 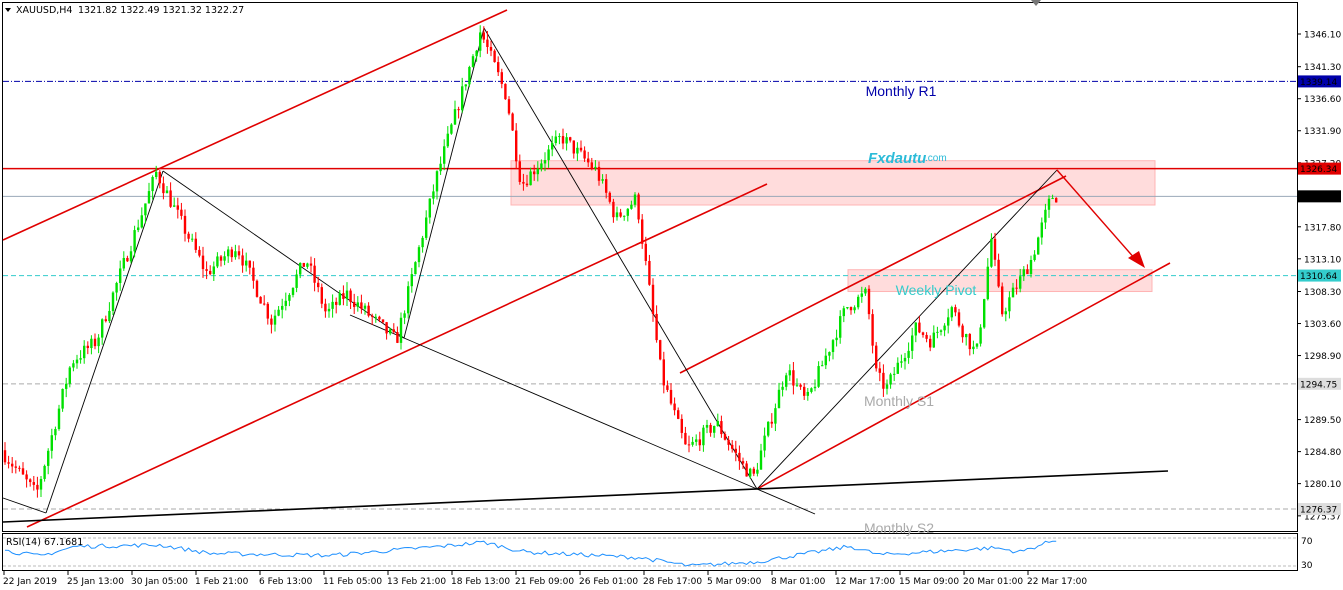 What do you see at coordinates (833, 183) in the screenshot?
I see `resistance-zone` at bounding box center [833, 183].